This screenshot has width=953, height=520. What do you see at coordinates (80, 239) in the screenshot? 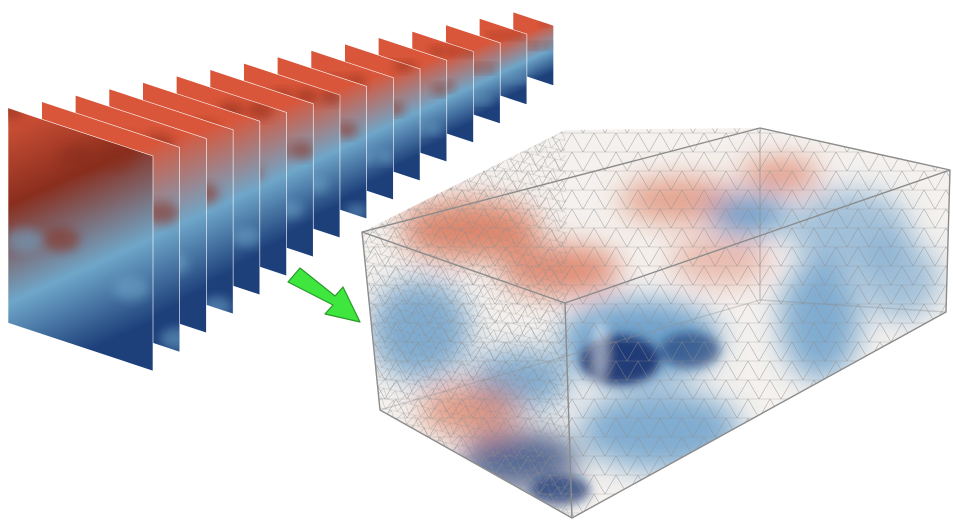
I see `slice` at bounding box center [80, 239].